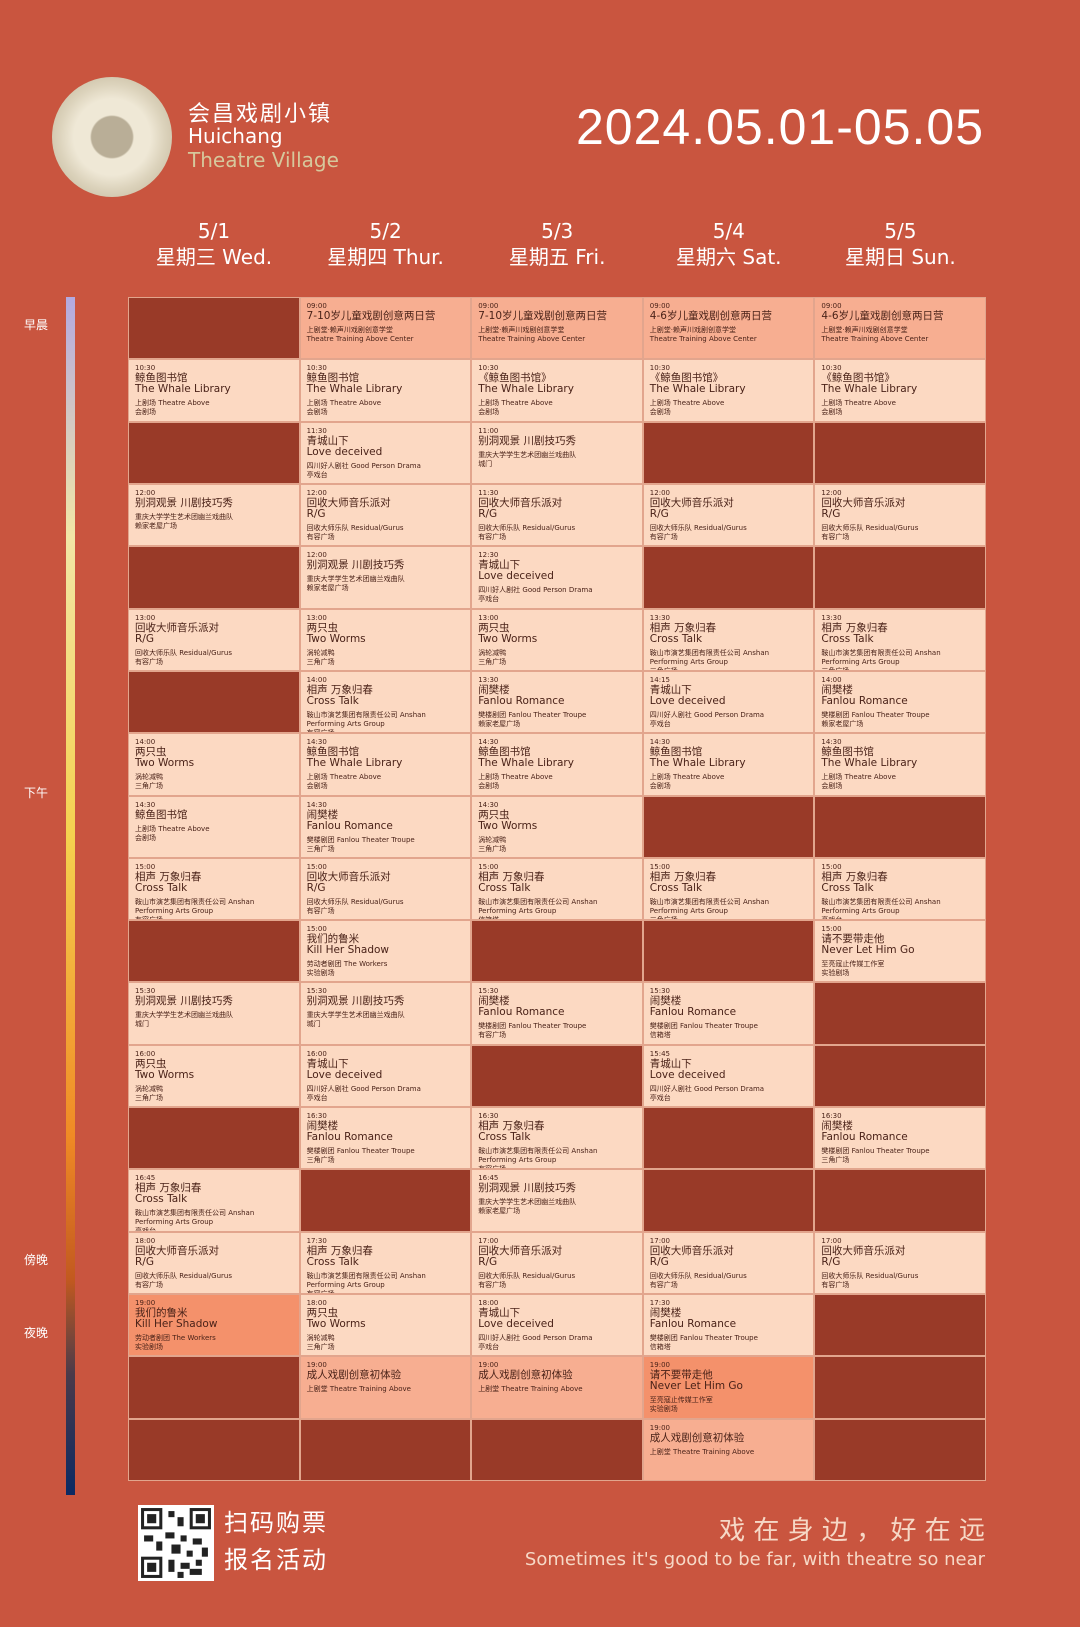 The image size is (1080, 1627). Describe the element at coordinates (729, 244) in the screenshot. I see `day-header: 5/4 星期六 Sat.` at that location.